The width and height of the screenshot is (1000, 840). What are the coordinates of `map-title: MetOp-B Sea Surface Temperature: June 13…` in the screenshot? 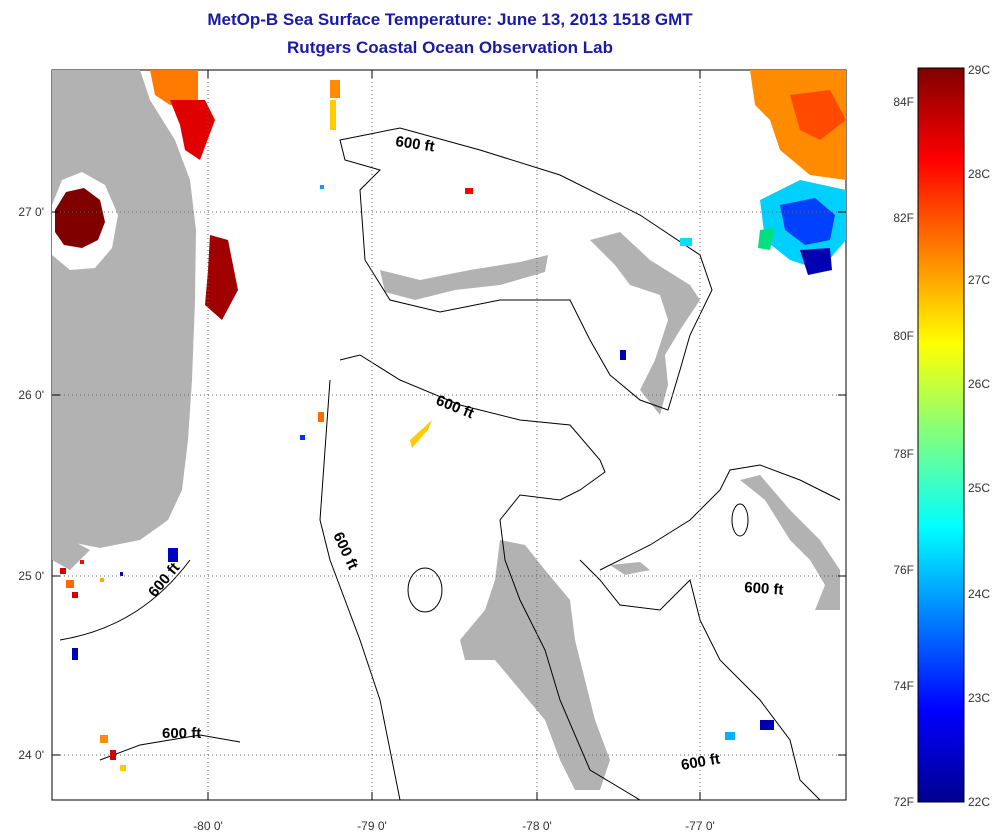 It's located at (450, 19).